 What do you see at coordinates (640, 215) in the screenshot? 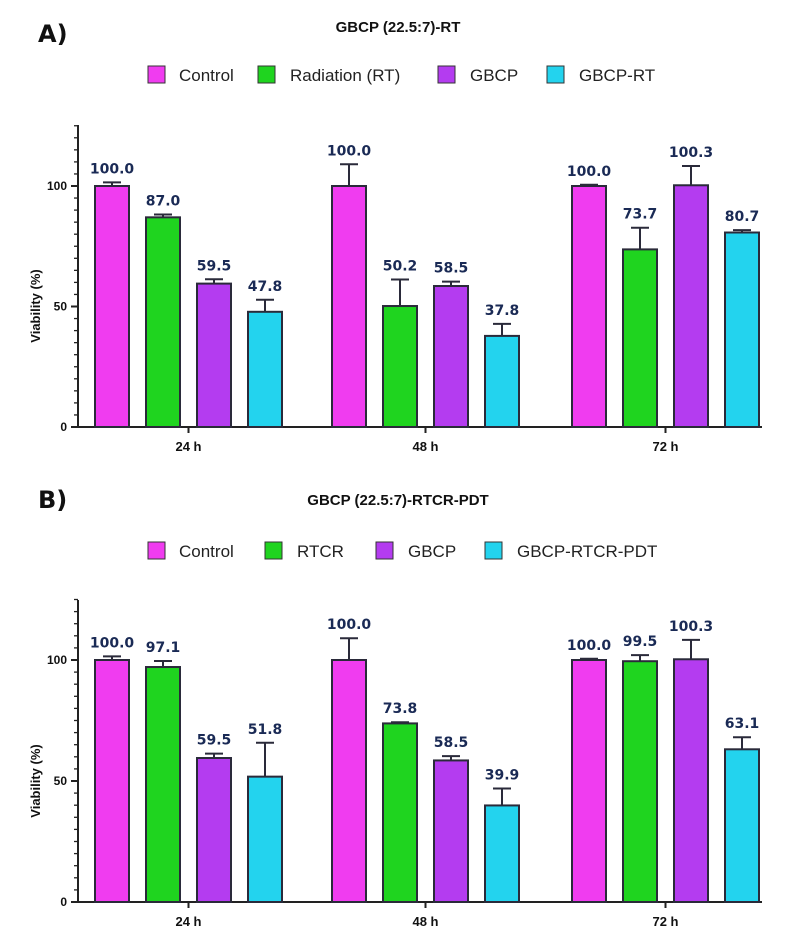
I see `data-label: 73.7` at bounding box center [640, 215].